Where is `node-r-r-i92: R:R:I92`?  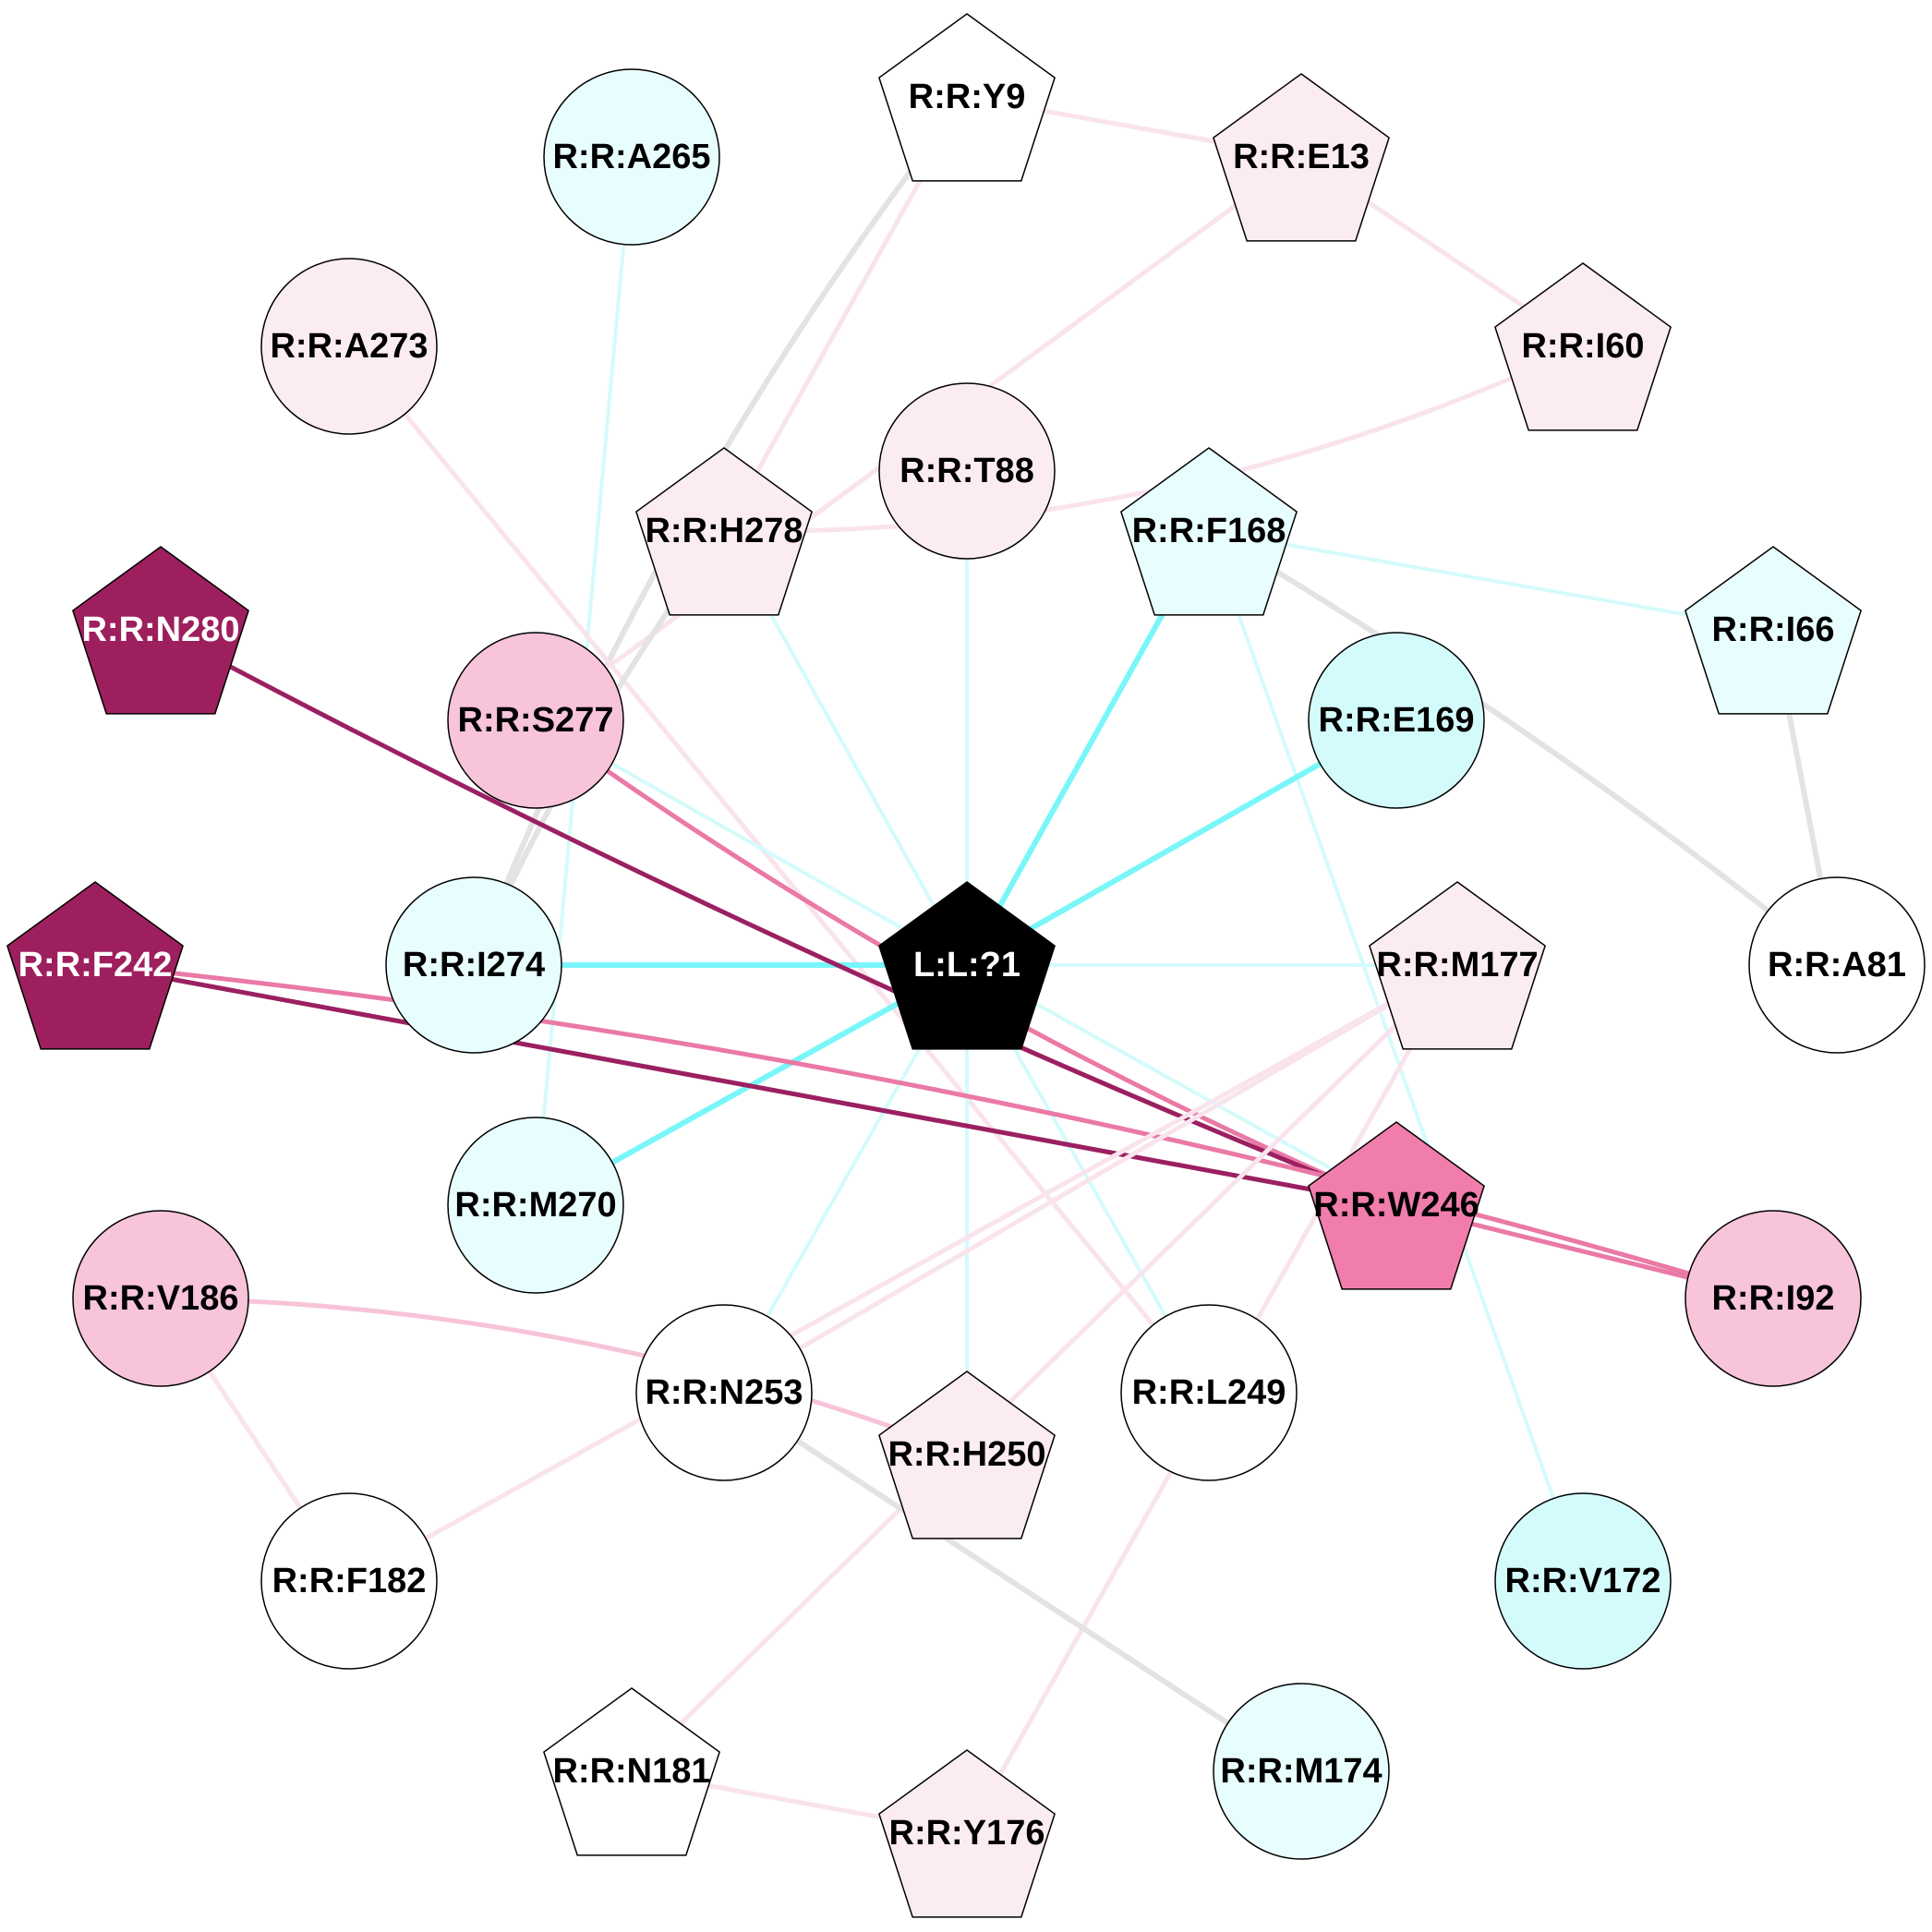
node-r-r-i92: R:R:I92 is located at coordinates (1773, 1298).